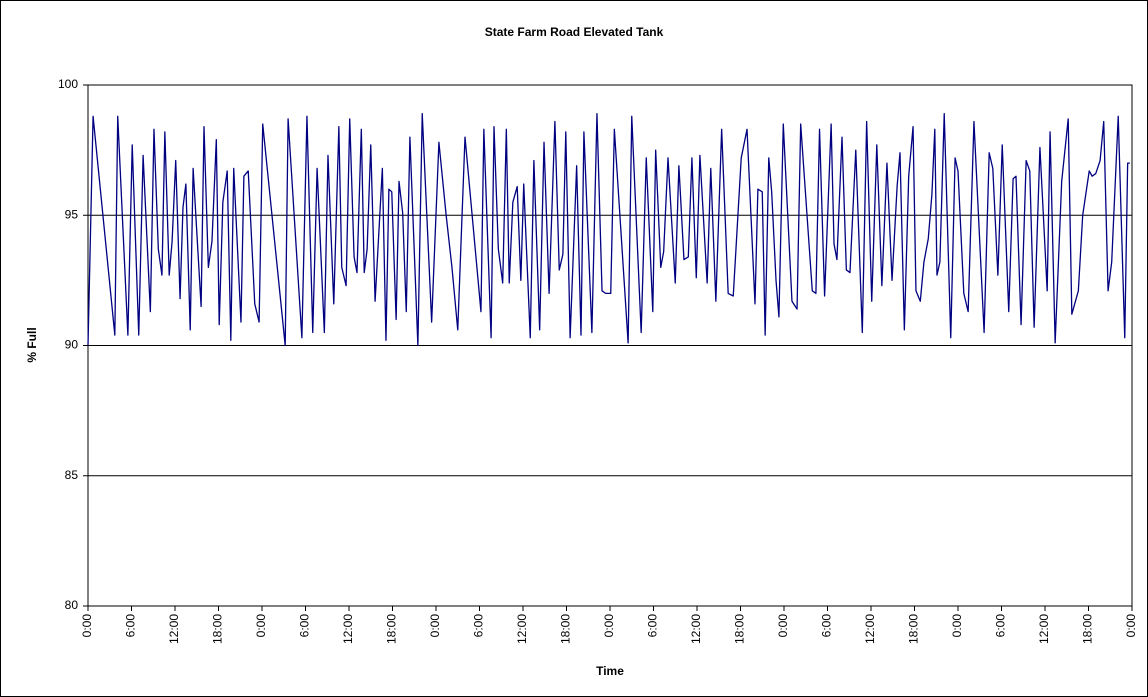  What do you see at coordinates (610, 671) in the screenshot?
I see `x-axis-title: Time` at bounding box center [610, 671].